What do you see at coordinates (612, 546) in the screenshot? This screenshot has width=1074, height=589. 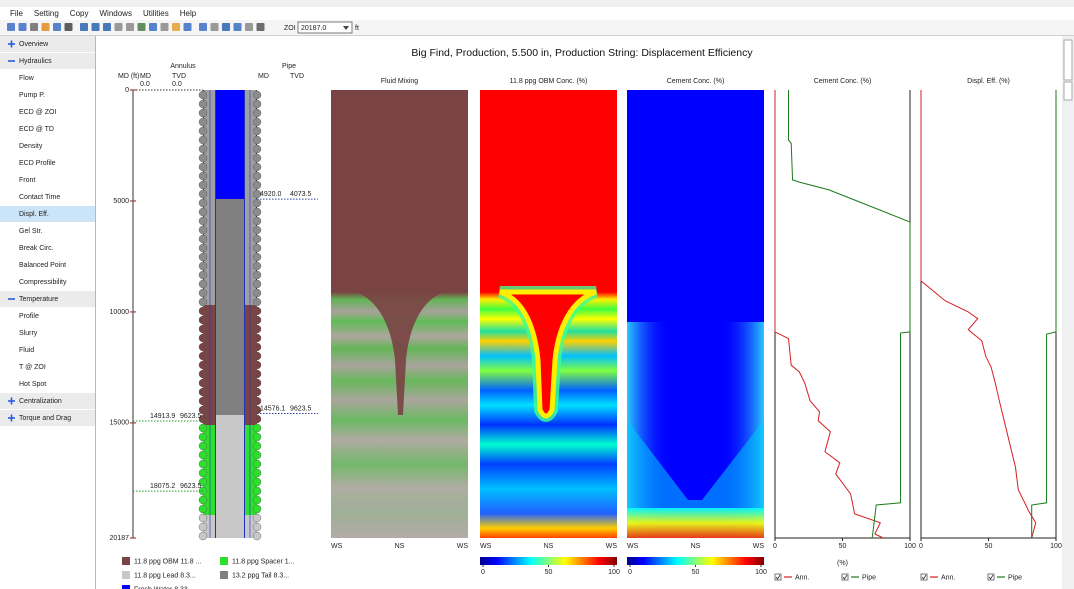 I see `panel-x-label: WS` at bounding box center [612, 546].